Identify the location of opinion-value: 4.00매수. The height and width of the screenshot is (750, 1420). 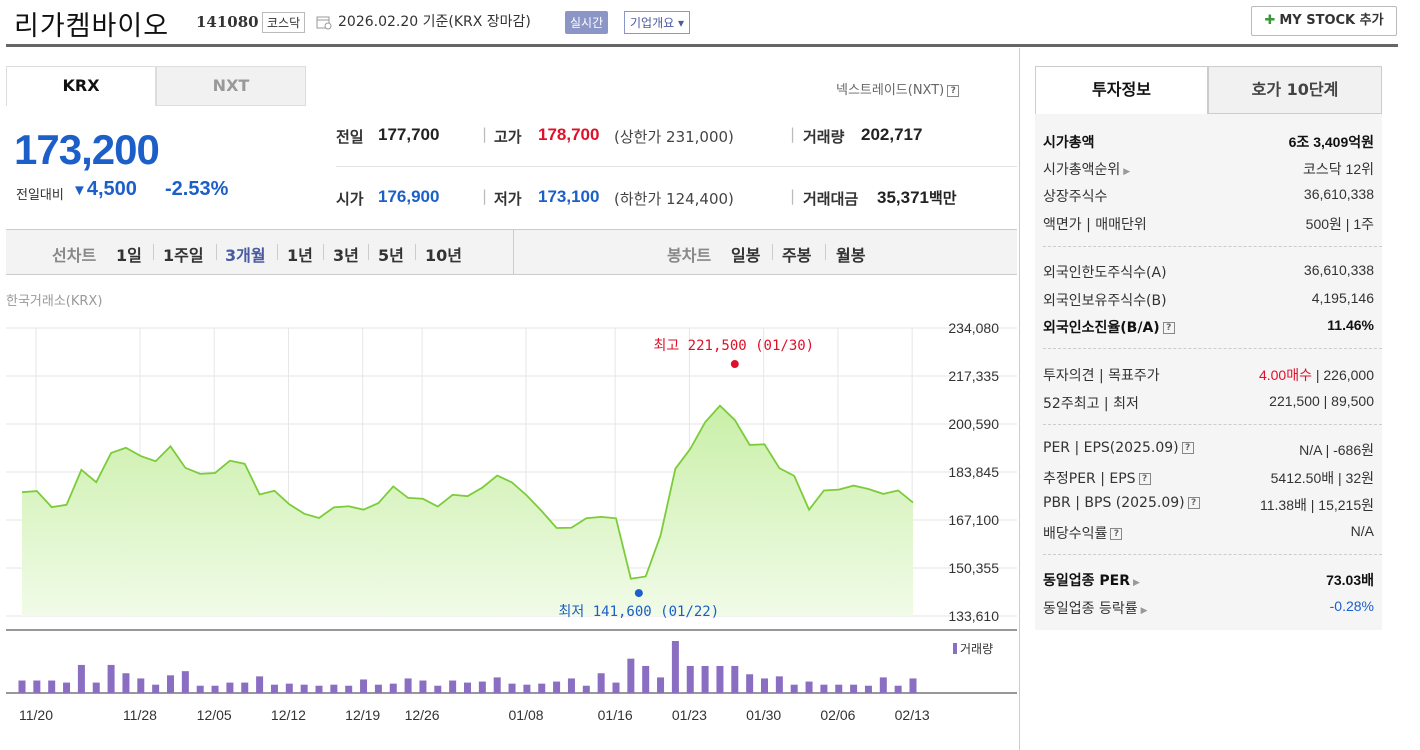
(1285, 375).